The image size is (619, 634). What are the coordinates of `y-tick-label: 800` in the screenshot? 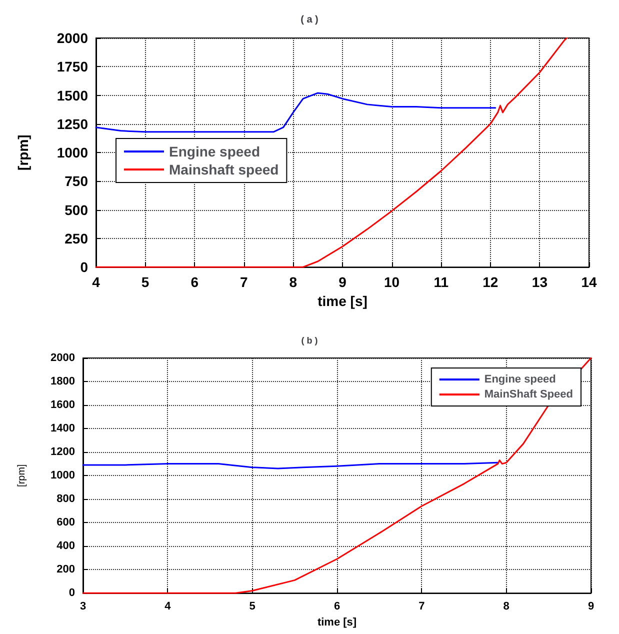 It's located at (65, 499).